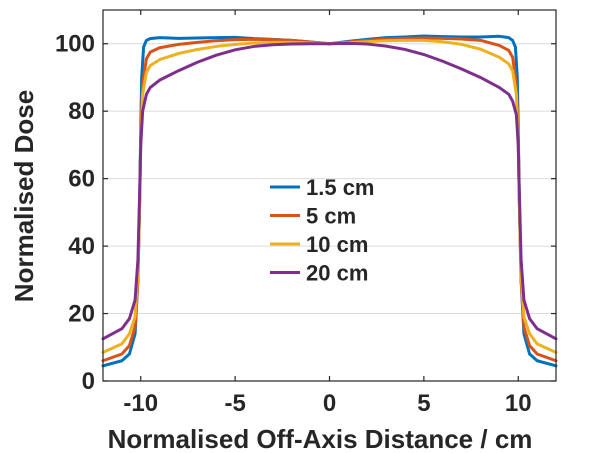 This screenshot has width=595, height=453. Describe the element at coordinates (234, 403) in the screenshot. I see `x-tick-label-1: -5` at that location.